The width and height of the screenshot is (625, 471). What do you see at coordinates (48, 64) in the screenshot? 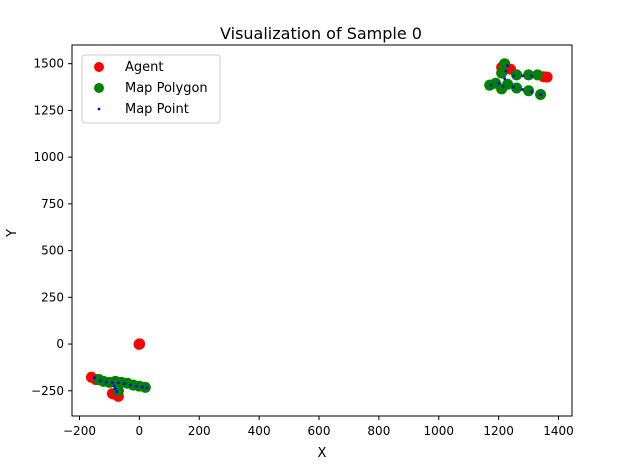
I see `y-tick-label: 1500` at bounding box center [48, 64].